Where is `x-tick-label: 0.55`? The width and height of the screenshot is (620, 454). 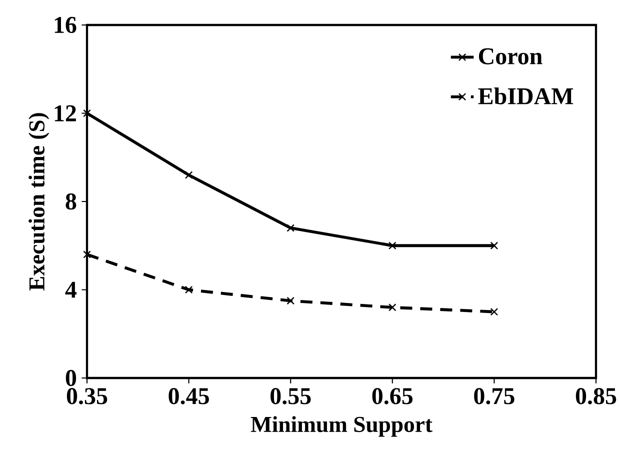 x-tick-label: 0.55 is located at coordinates (290, 396).